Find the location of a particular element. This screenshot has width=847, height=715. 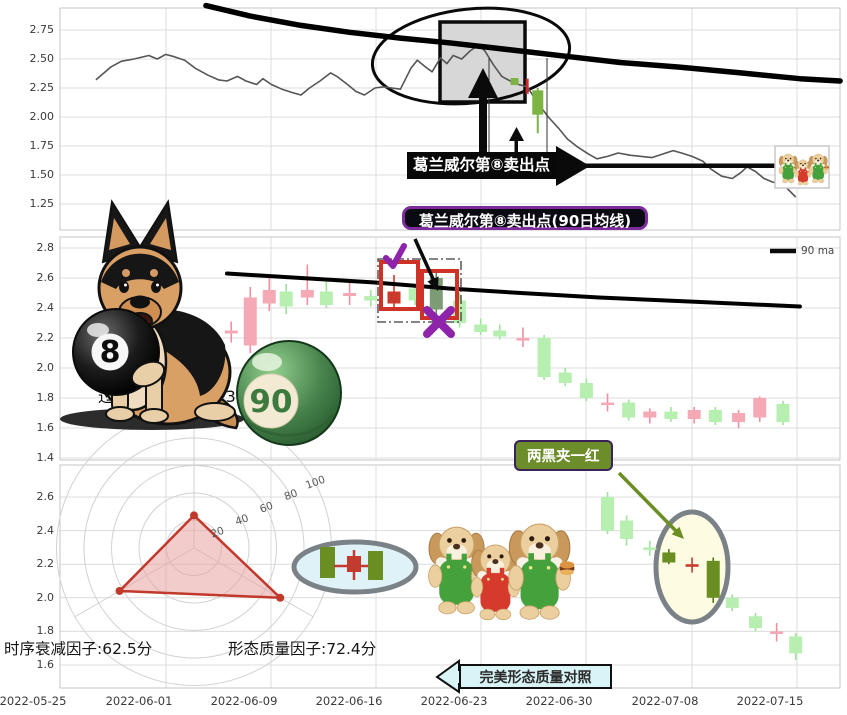

radar-tick-label: 60 is located at coordinates (266, 508).